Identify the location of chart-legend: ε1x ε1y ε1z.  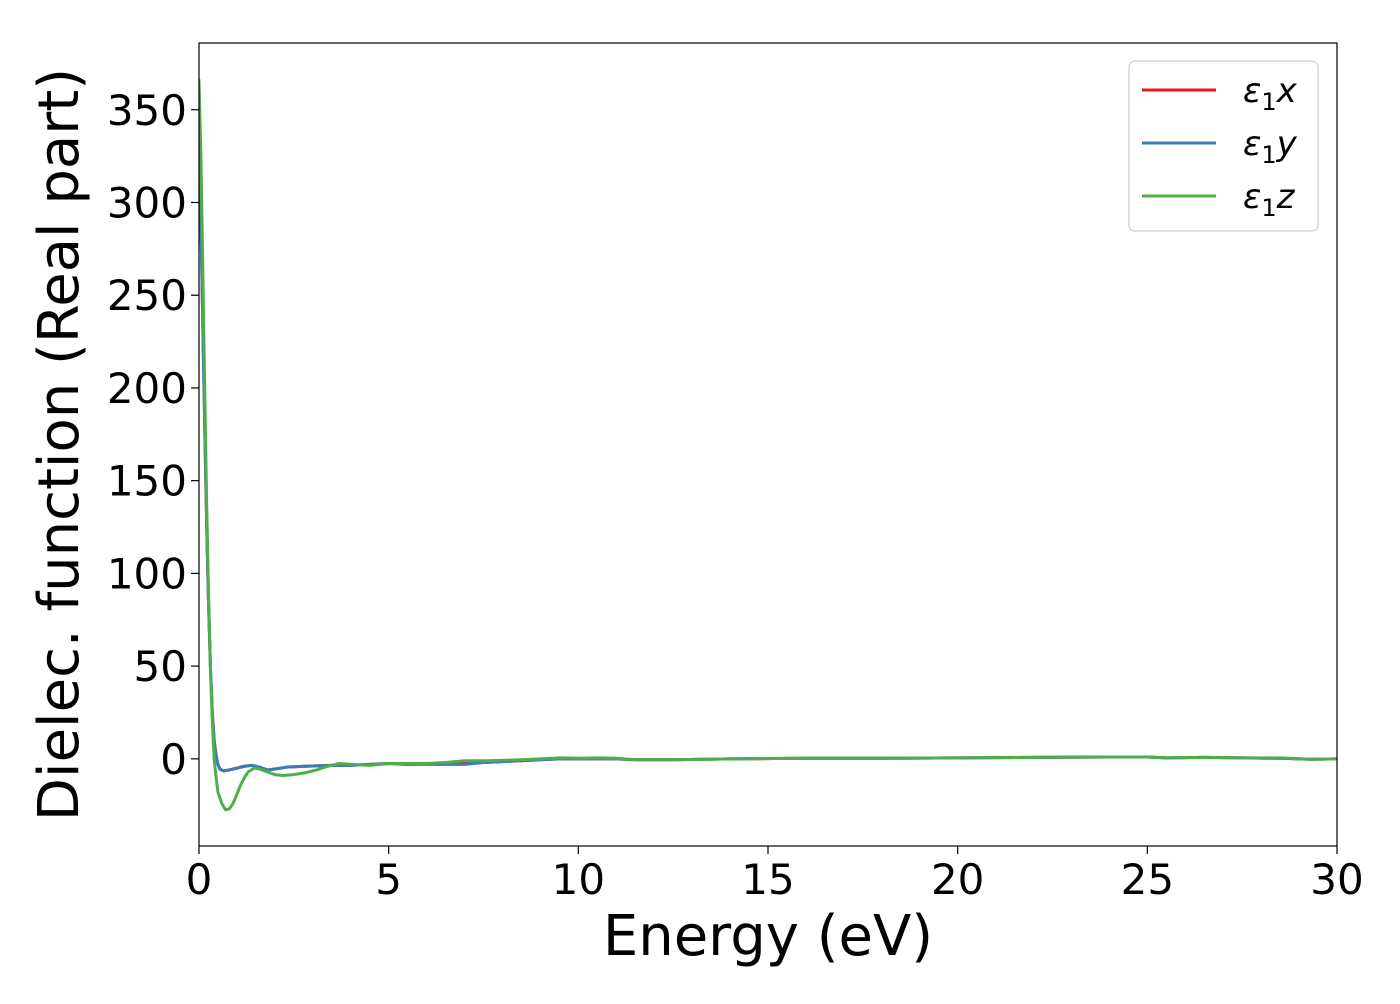
(1223, 146).